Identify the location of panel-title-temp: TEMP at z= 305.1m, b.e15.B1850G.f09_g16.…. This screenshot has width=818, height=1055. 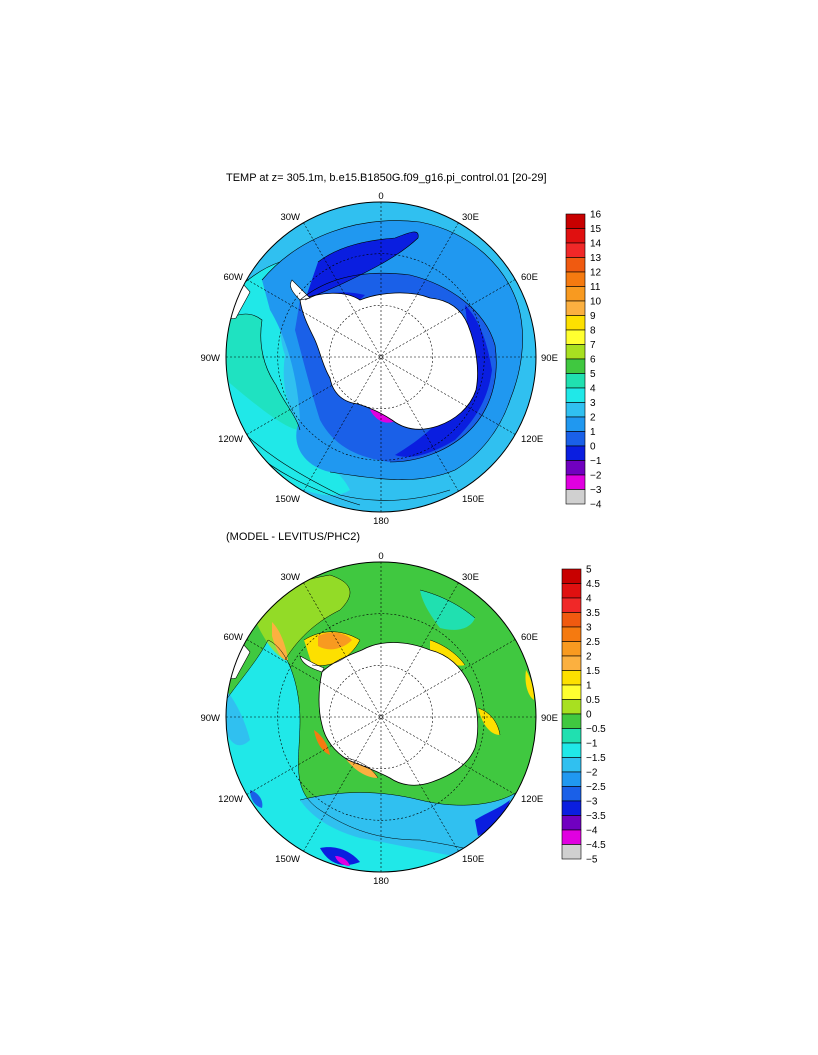
(386, 178).